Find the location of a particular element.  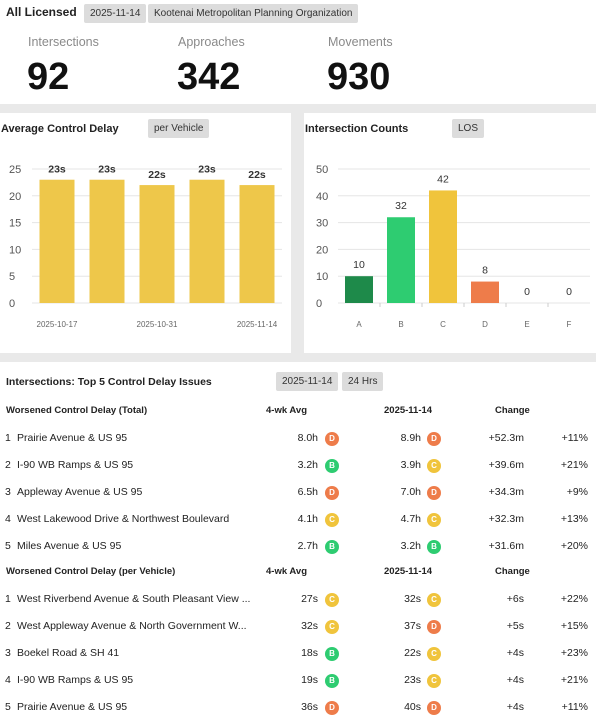

cell-avg: 6.5h is located at coordinates (307, 492).